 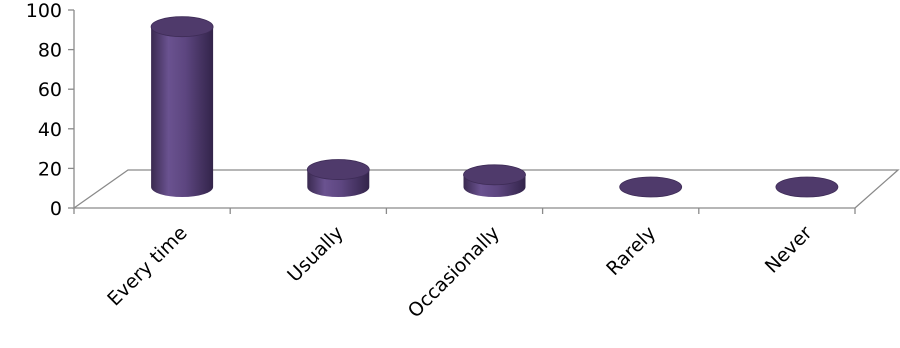 What do you see at coordinates (50, 90) in the screenshot?
I see `y-tick-label: 60` at bounding box center [50, 90].